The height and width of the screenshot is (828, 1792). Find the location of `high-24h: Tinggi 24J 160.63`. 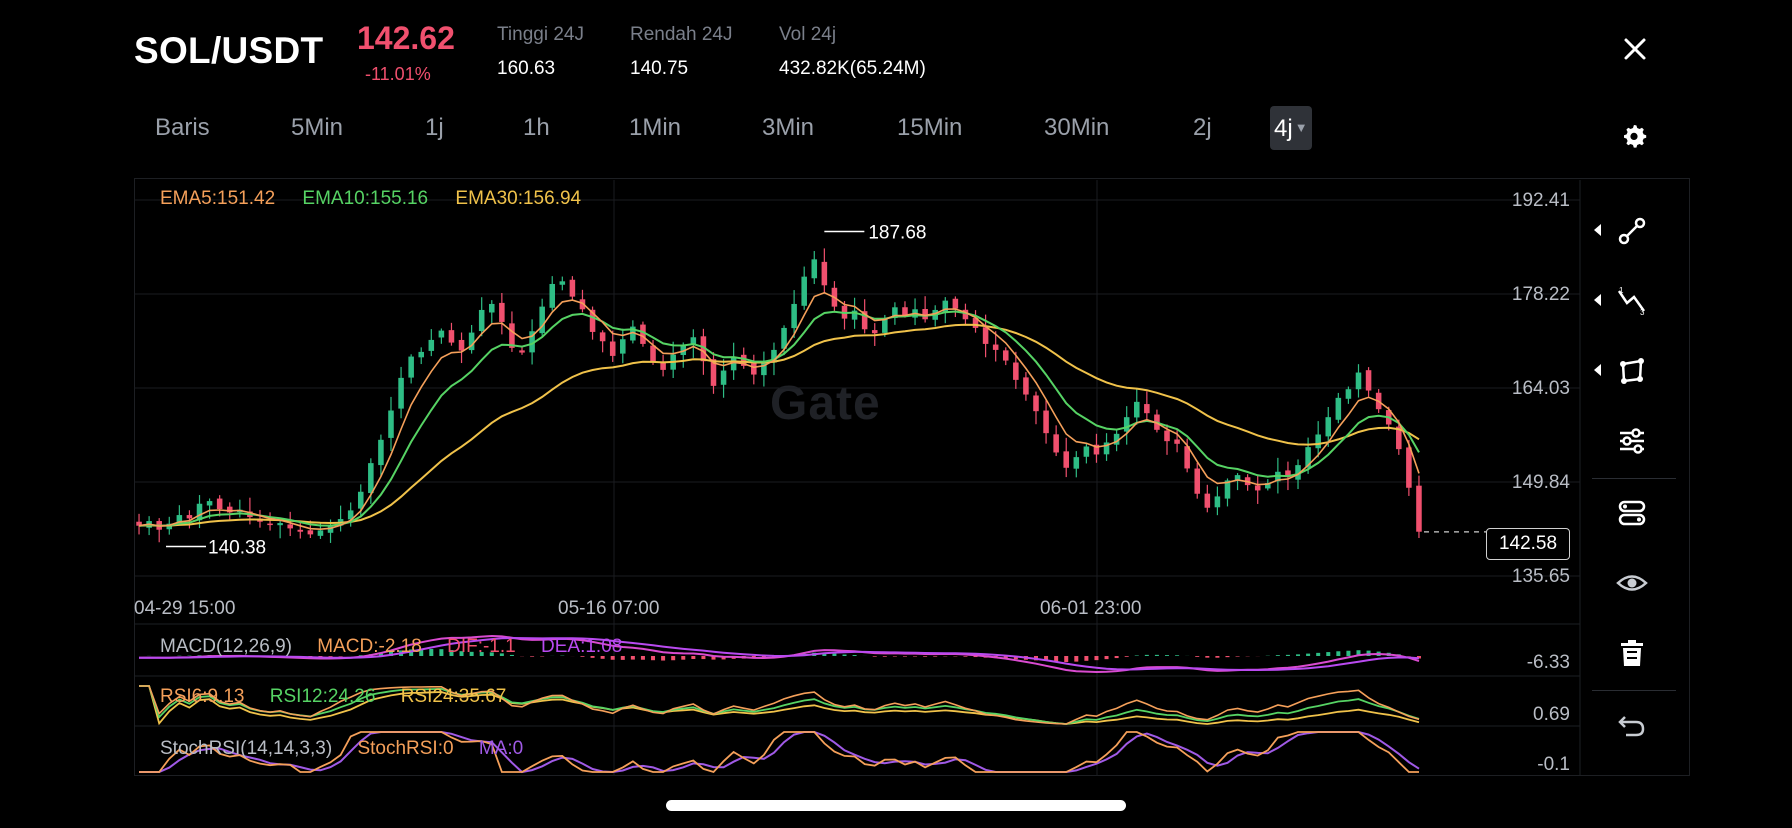

high-24h: Tinggi 24J 160.63 is located at coordinates (540, 52).